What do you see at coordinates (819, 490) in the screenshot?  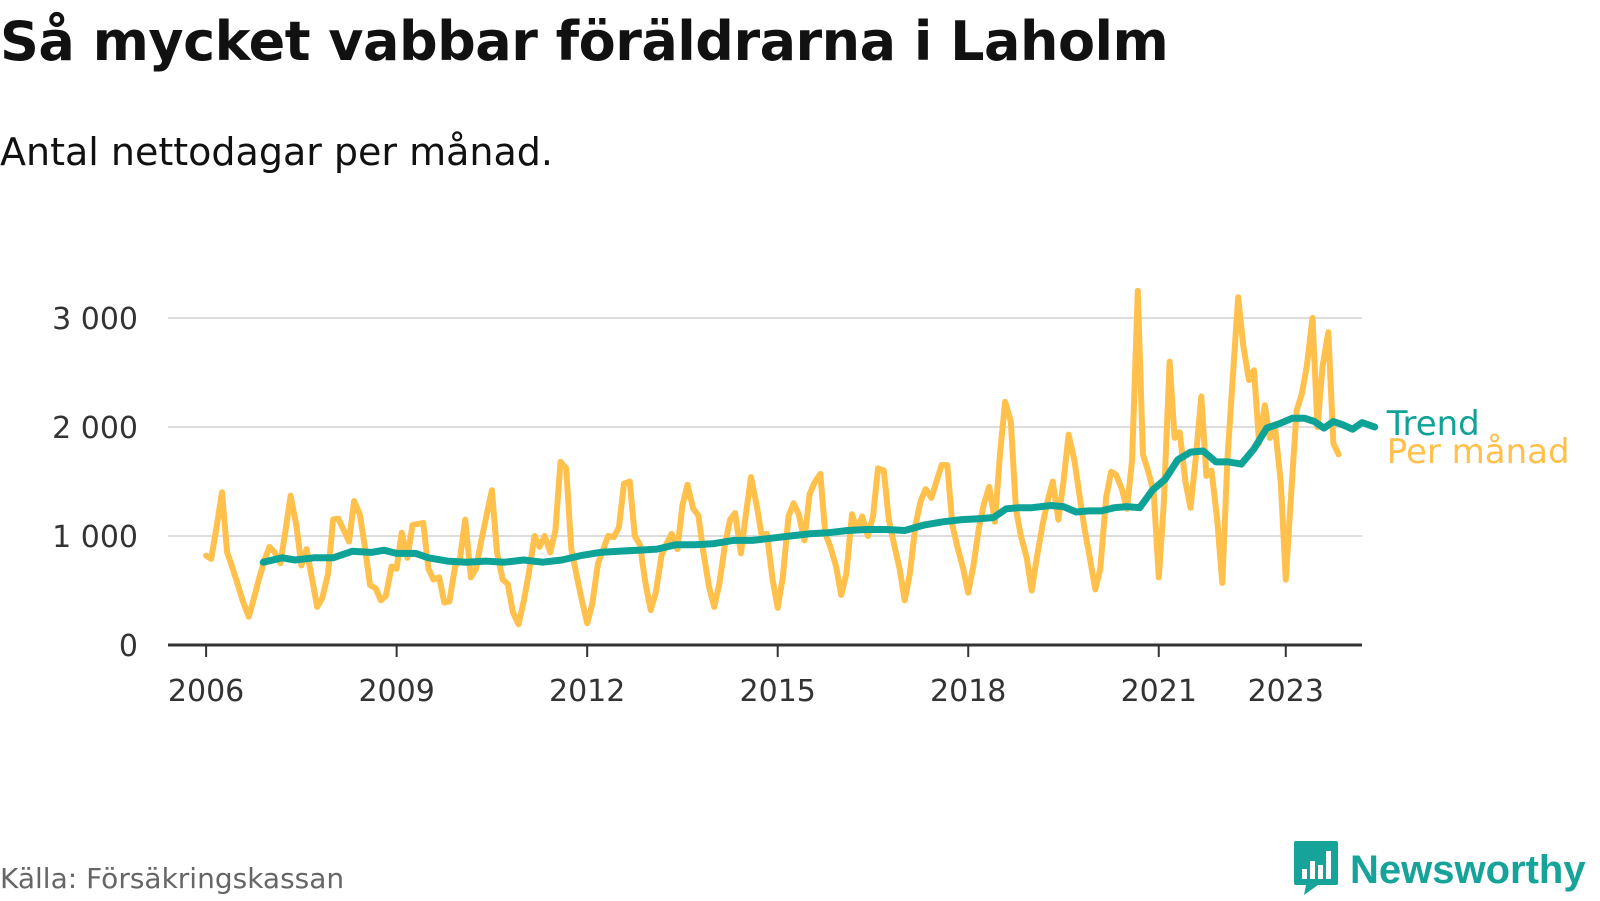 I see `series-line-trend` at bounding box center [819, 490].